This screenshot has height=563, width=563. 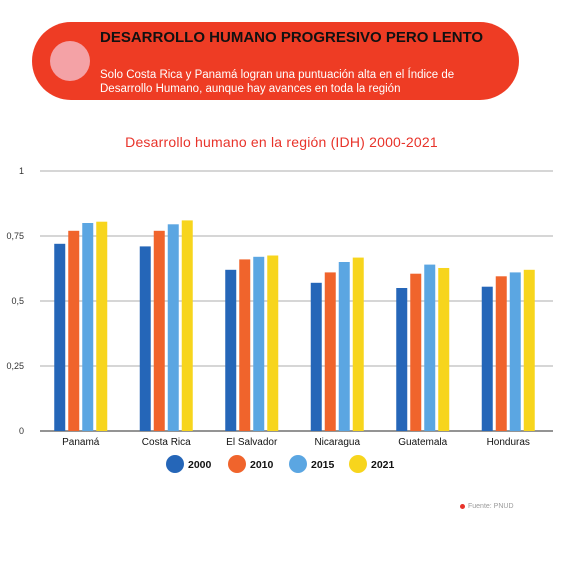 I want to click on x-tick-label: Guatemala, so click(x=422, y=442).